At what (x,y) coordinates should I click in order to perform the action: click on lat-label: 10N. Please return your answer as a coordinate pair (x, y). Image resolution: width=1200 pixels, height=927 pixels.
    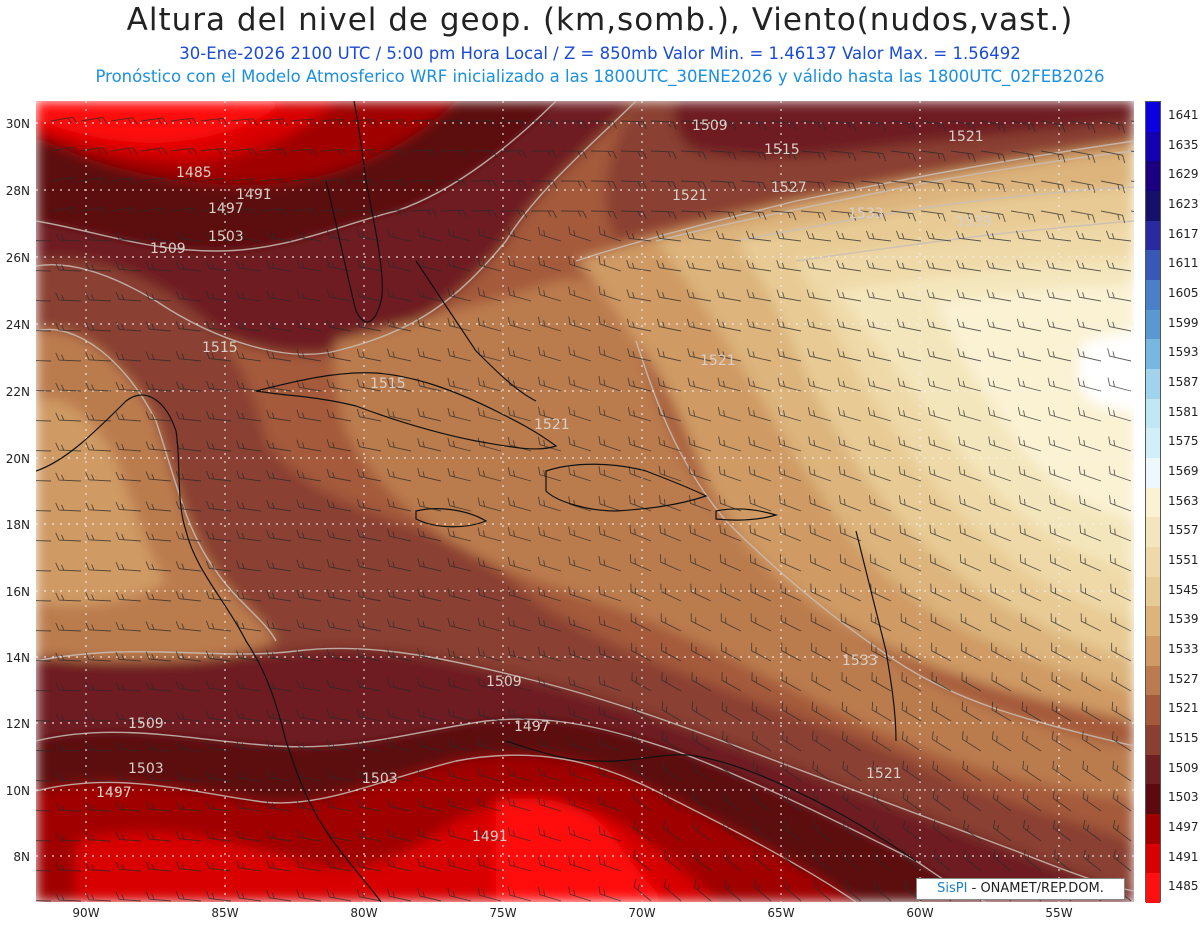
    Looking at the image, I should click on (17, 791).